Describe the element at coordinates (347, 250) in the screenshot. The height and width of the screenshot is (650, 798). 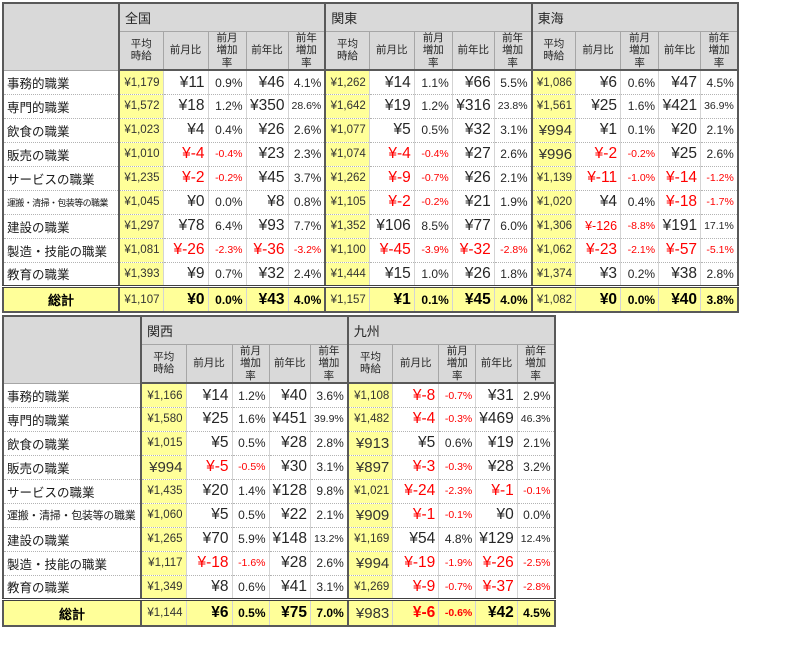
I see `value-cell: ¥1,100` at that location.